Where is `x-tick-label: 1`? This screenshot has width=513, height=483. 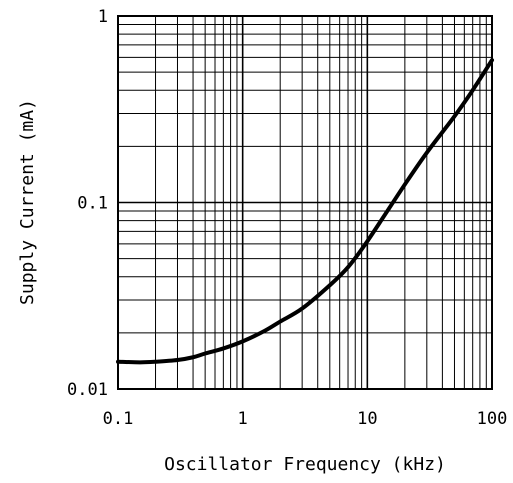
x-tick-label: 1 is located at coordinates (243, 419).